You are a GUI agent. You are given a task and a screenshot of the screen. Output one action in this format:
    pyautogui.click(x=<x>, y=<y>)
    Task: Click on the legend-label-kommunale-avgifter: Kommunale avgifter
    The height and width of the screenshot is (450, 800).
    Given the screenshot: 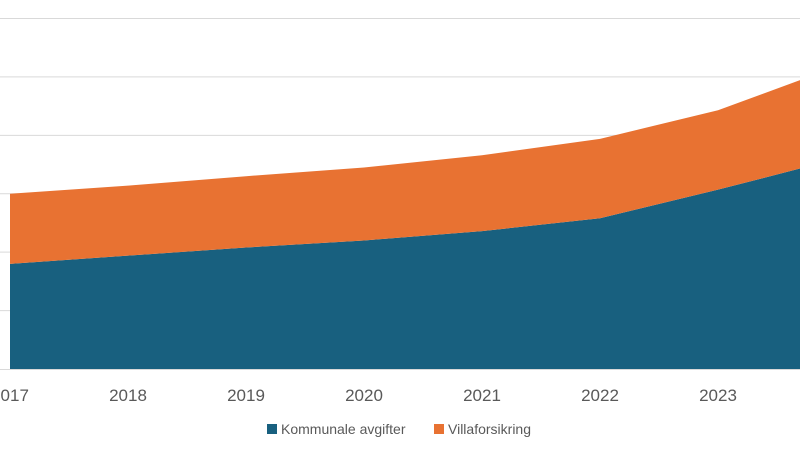 What is the action you would take?
    pyautogui.click(x=343, y=429)
    